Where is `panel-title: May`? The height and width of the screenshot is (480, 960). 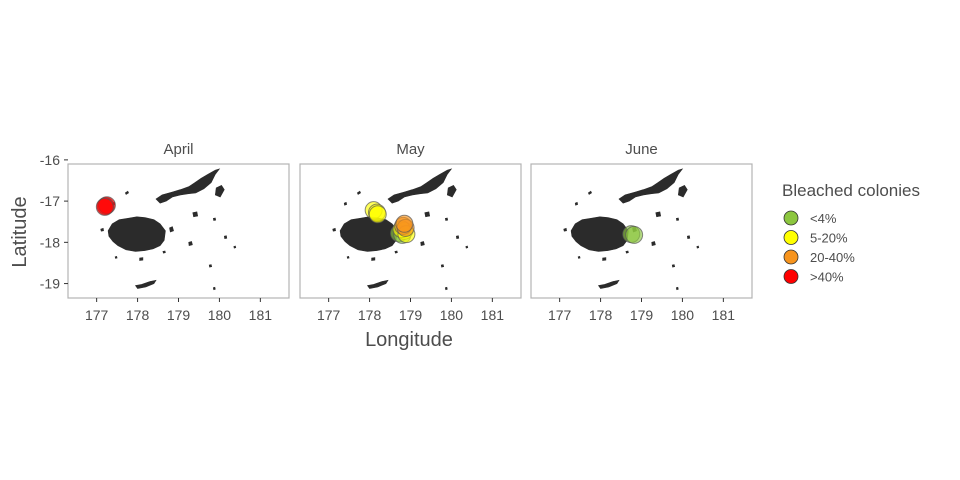
panel-title: May is located at coordinates (410, 149).